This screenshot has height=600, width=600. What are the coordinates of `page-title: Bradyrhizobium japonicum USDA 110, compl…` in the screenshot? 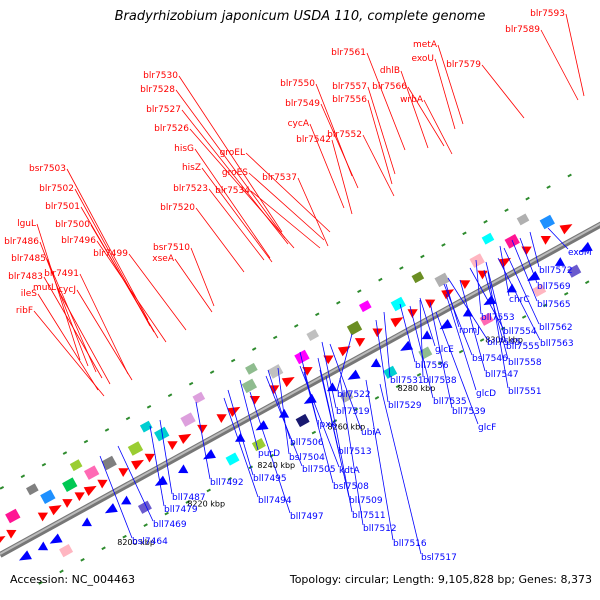 It's located at (300, 16).